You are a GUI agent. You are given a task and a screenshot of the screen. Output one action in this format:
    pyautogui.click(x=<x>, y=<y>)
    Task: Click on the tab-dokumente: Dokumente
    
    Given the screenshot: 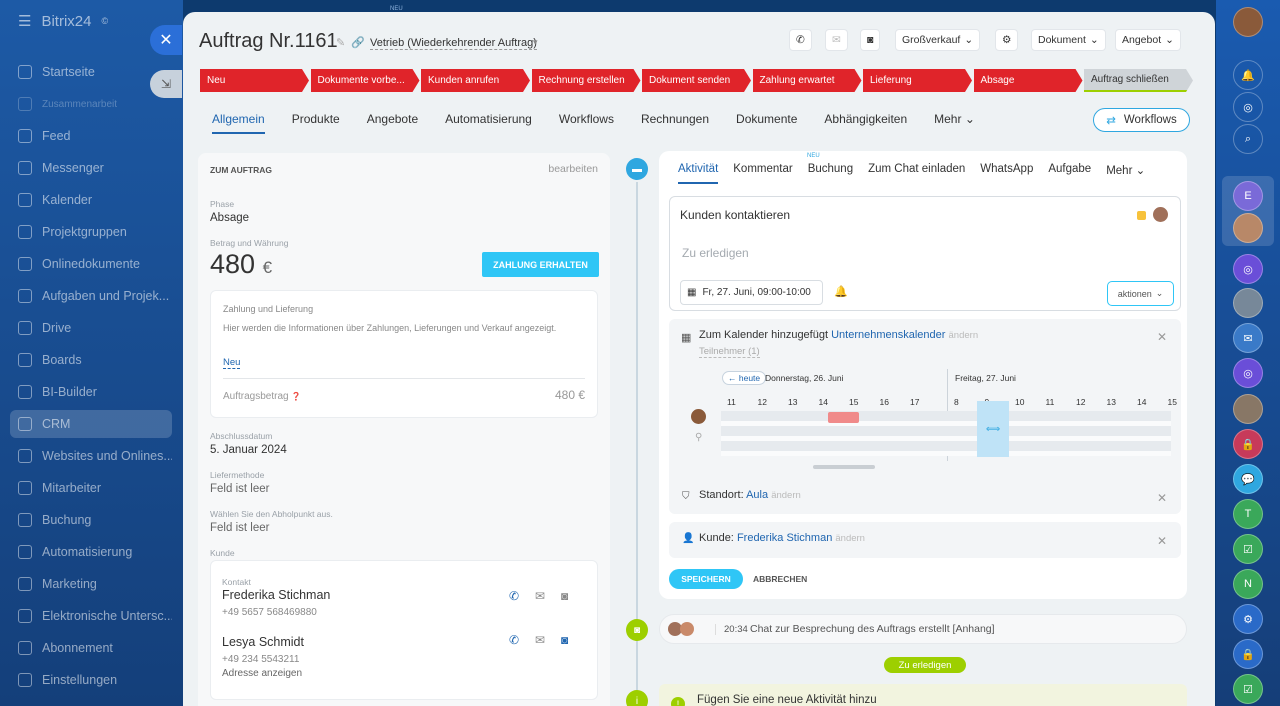 What is the action you would take?
    pyautogui.click(x=767, y=119)
    